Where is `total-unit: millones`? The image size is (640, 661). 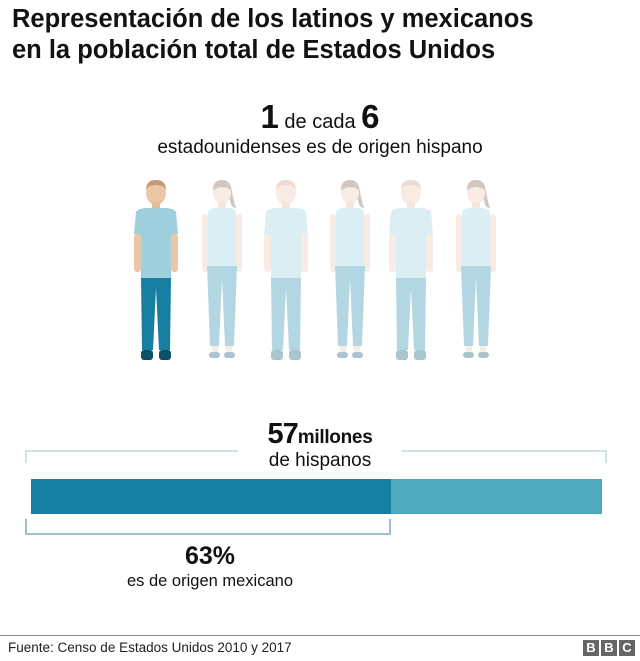
total-unit: millones is located at coordinates (335, 437).